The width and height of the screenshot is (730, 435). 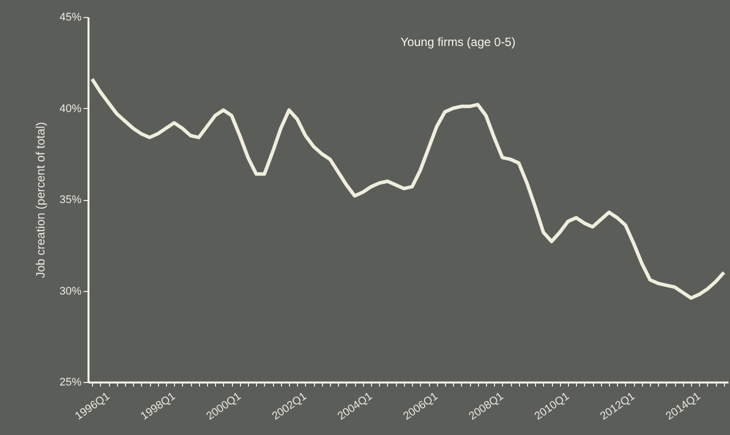 I want to click on annotation: Young firms (age 0-5), so click(x=458, y=42).